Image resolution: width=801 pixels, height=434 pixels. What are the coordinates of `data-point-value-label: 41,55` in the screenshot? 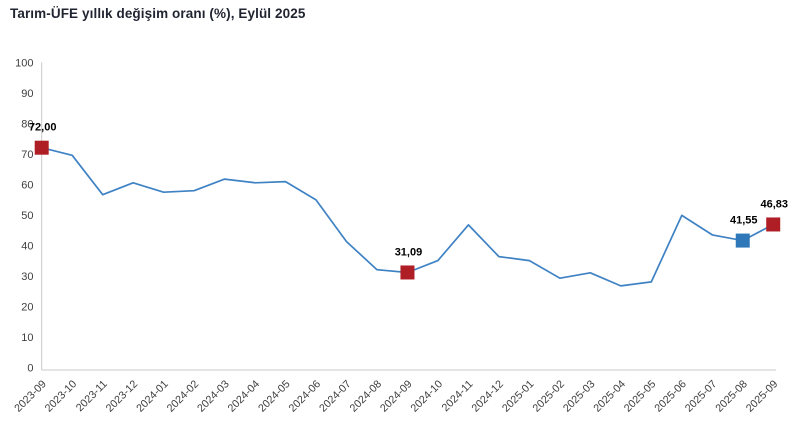 It's located at (744, 221).